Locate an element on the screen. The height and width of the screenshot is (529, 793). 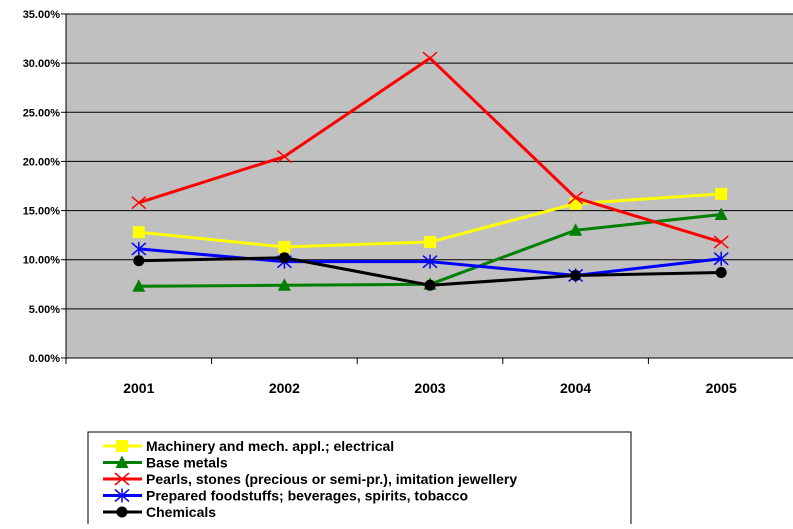
legend-item-0: Machinery and mech. appl.; electrical is located at coordinates (248, 446).